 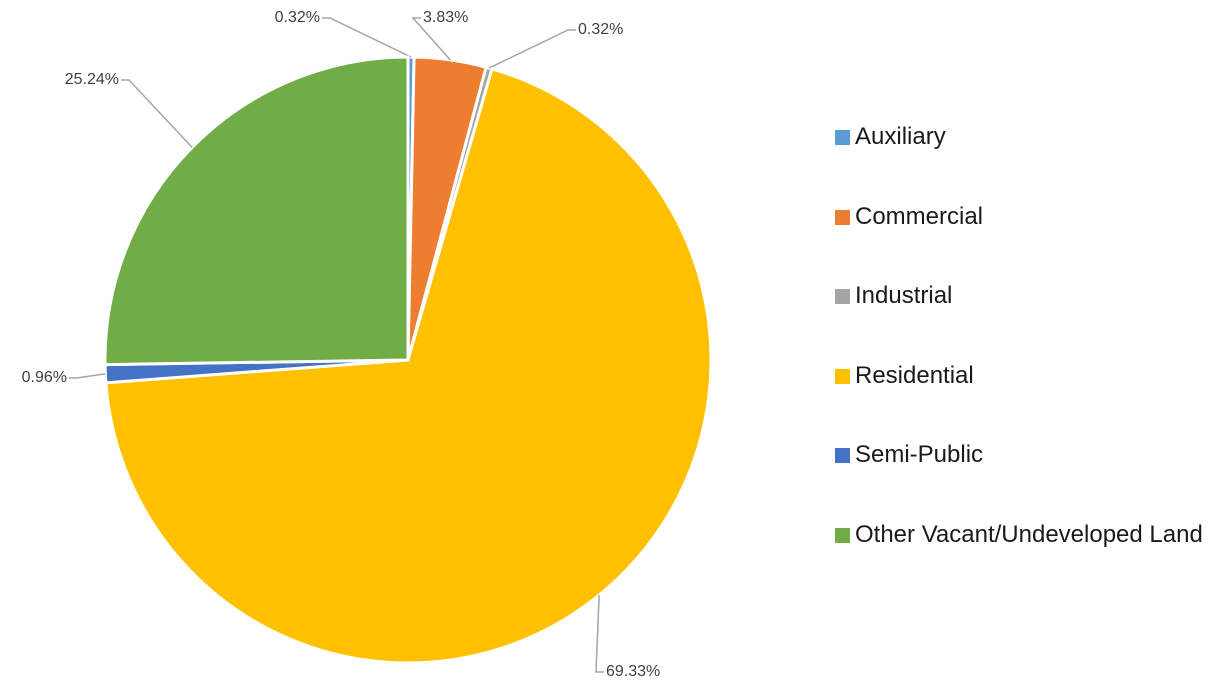 I want to click on legend-label: Other Vacant/Undeveloped Land, so click(x=1029, y=534).